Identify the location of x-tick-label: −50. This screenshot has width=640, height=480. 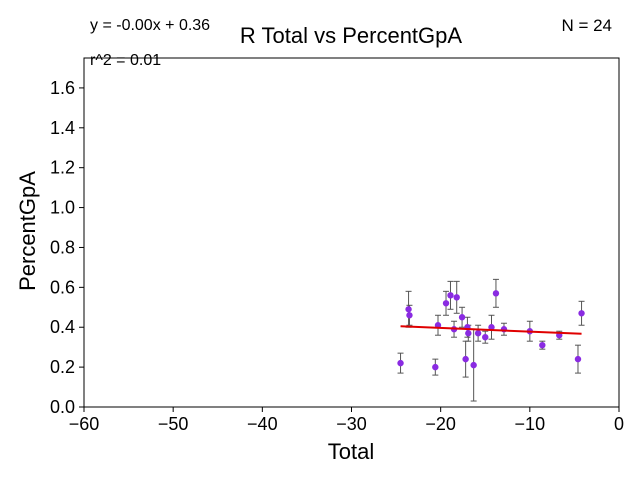
(173, 424).